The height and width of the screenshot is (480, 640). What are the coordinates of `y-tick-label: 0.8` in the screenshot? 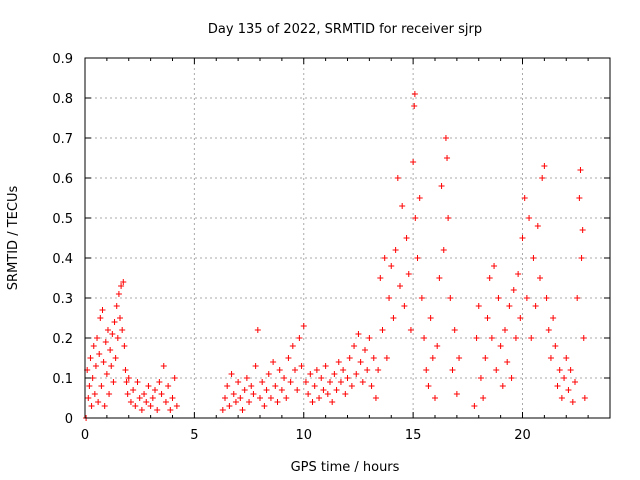 It's located at (62, 99).